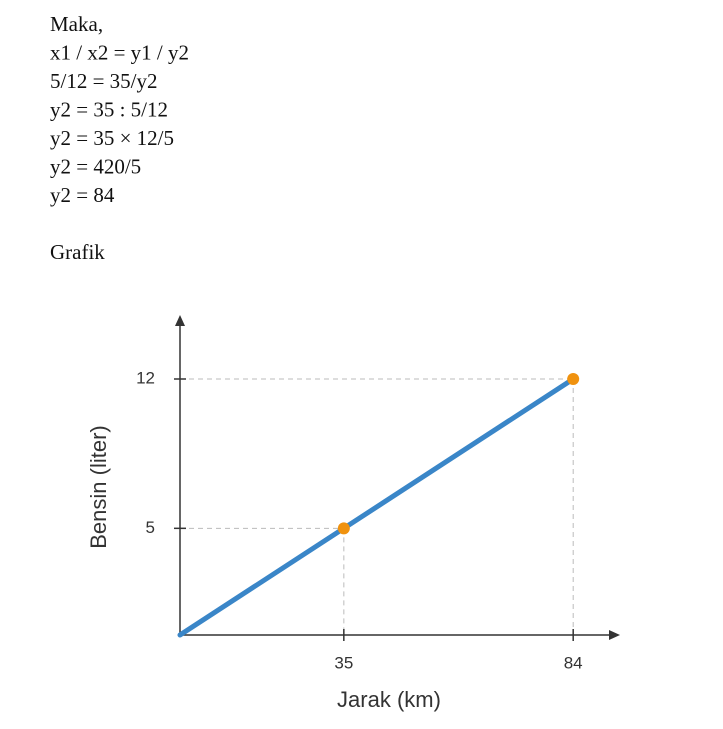 The image size is (723, 729). Describe the element at coordinates (77, 252) in the screenshot. I see `heading: Grafik` at that location.